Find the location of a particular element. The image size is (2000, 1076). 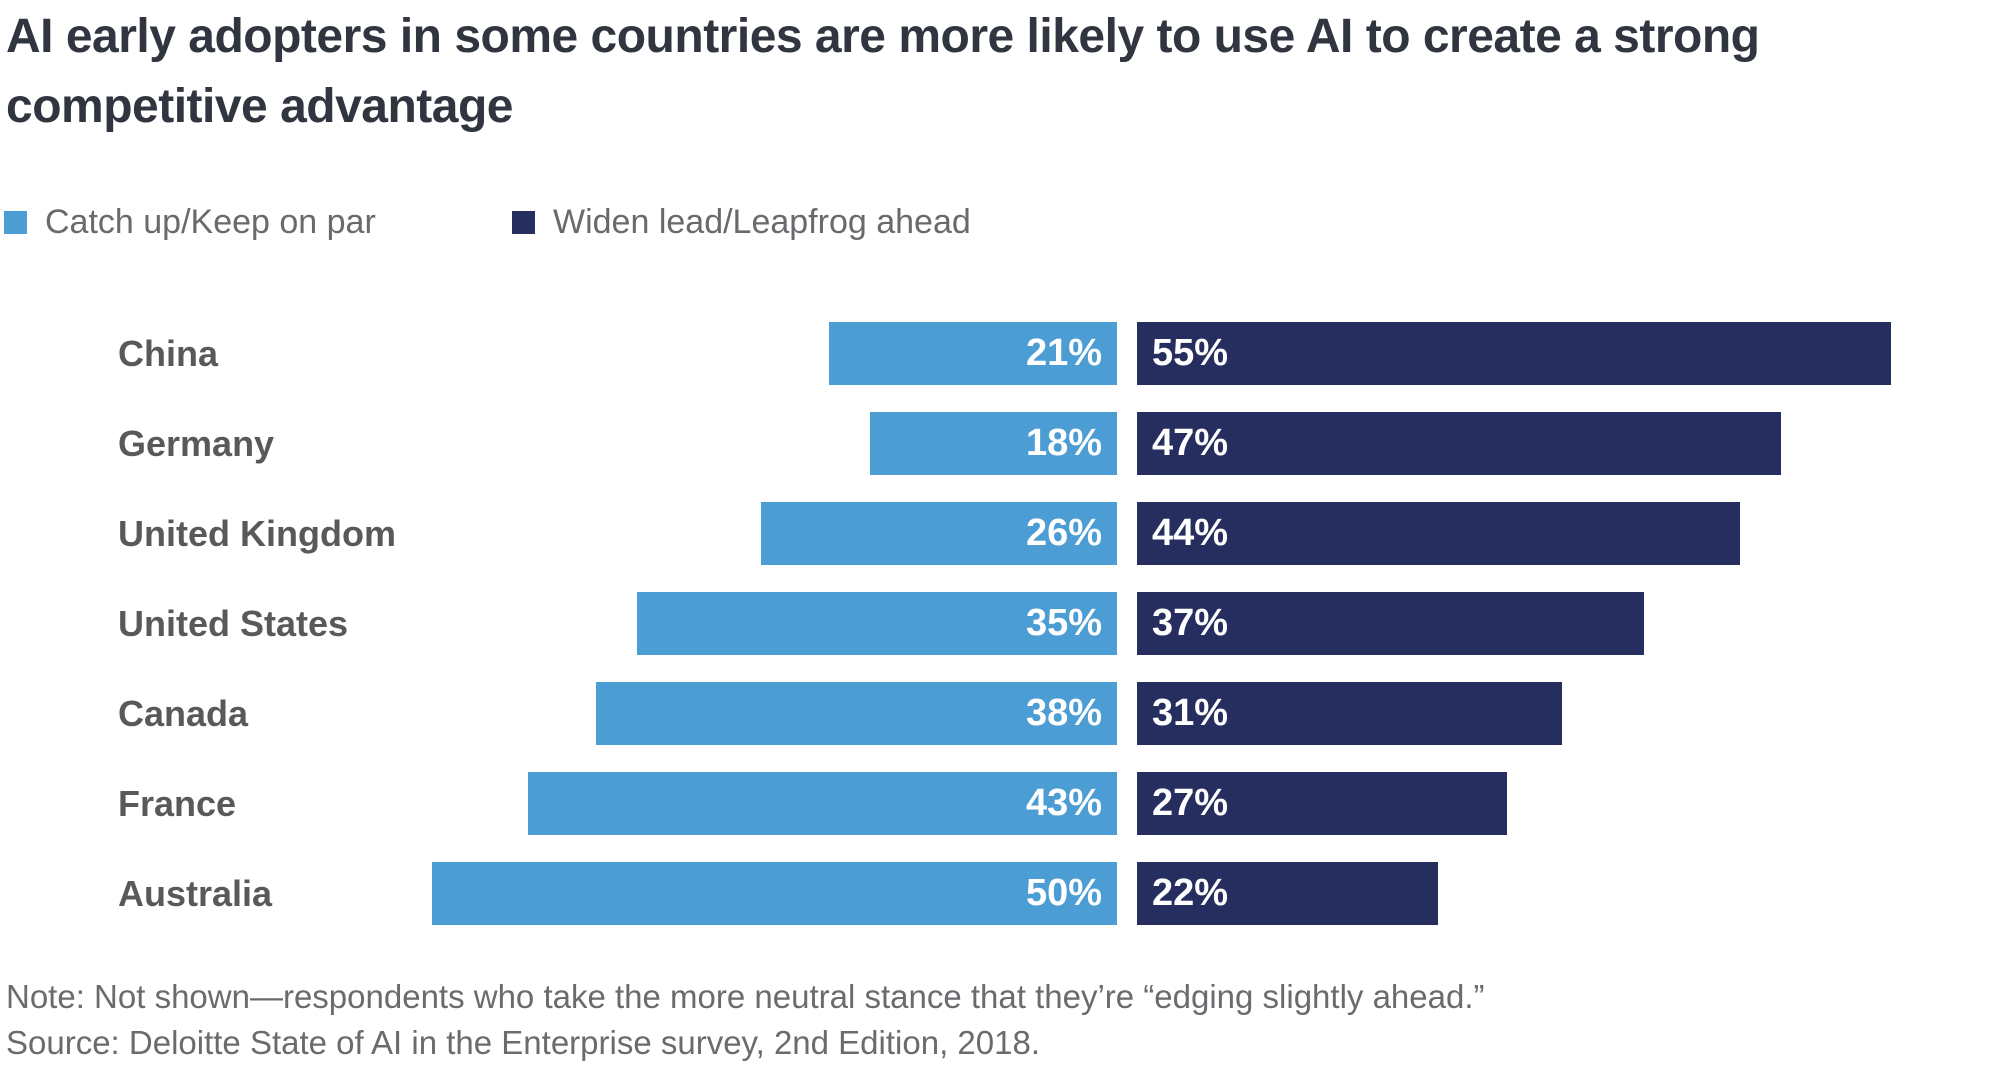

bar-catch-up: 38% is located at coordinates (856, 713).